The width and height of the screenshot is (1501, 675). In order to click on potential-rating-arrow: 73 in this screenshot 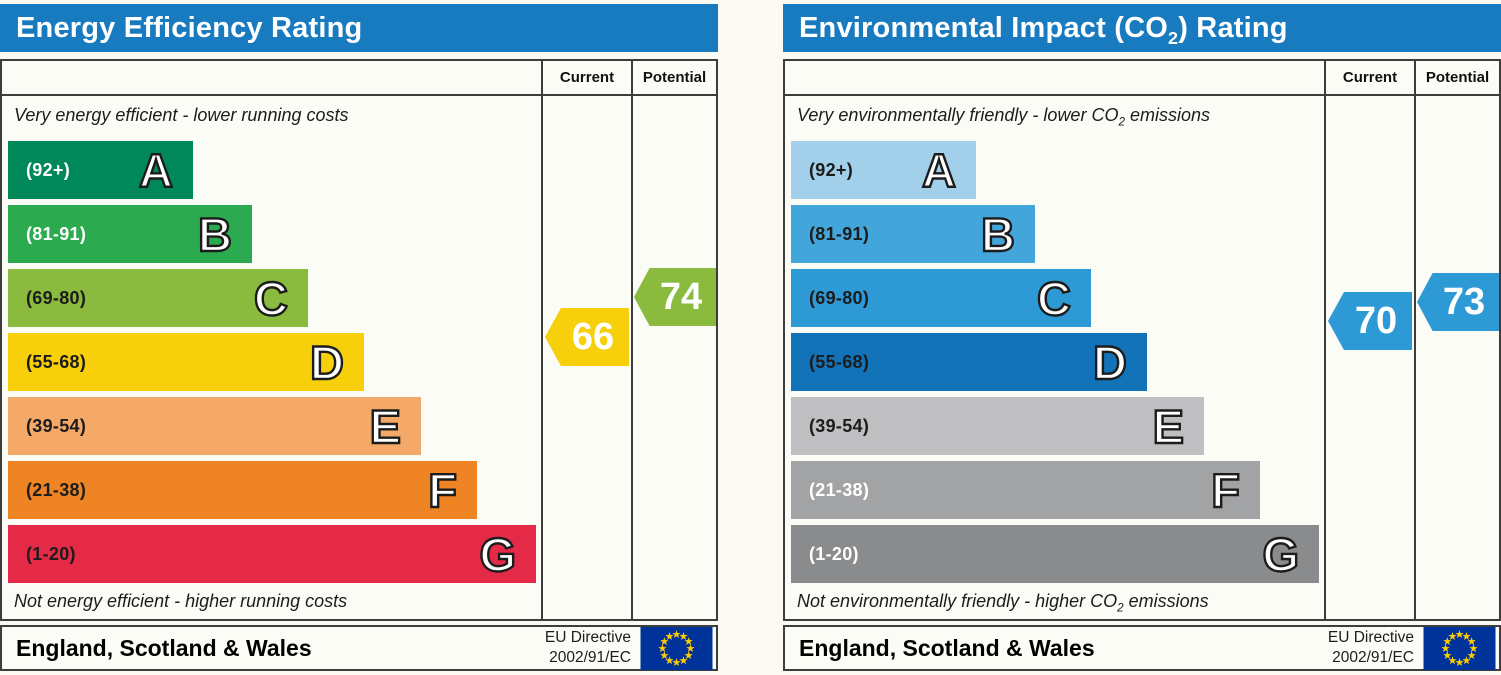, I will do `click(1458, 302)`.